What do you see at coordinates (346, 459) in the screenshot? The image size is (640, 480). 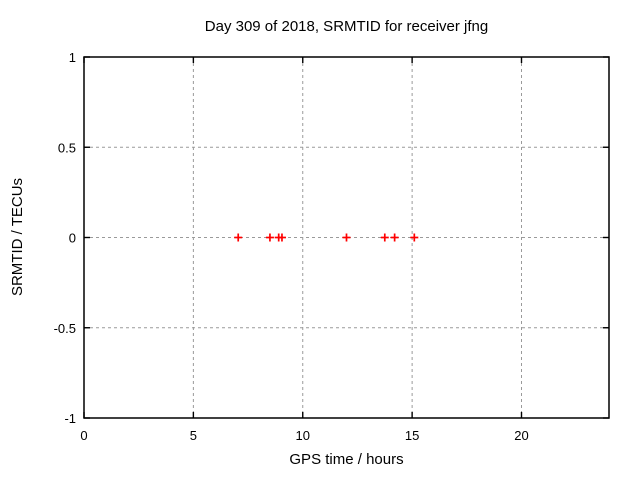 I see `x-axis-label: GPS time / hours` at bounding box center [346, 459].